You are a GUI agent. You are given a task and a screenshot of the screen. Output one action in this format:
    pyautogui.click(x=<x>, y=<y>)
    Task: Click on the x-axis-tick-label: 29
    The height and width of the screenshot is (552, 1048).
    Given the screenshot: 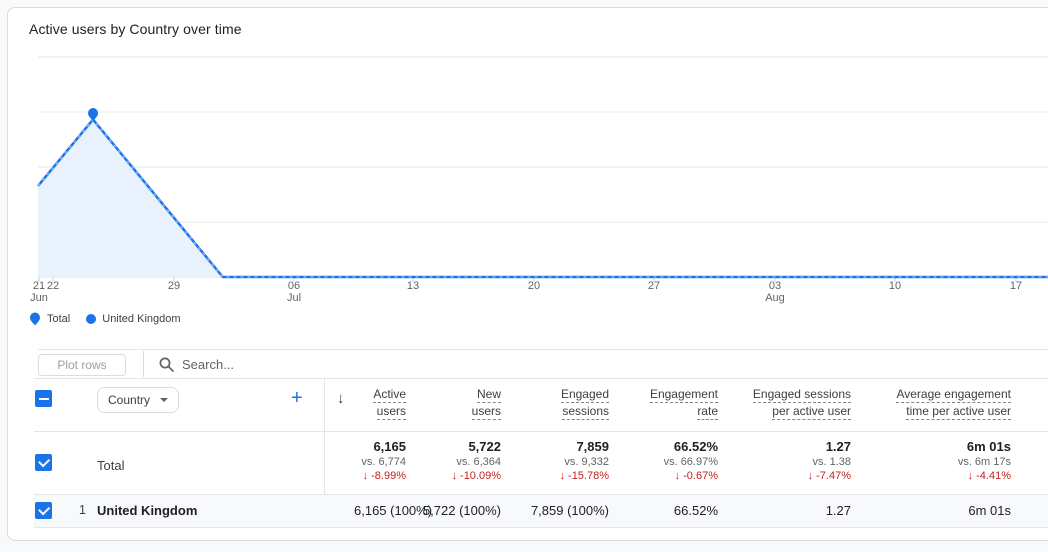 What is the action you would take?
    pyautogui.click(x=174, y=286)
    